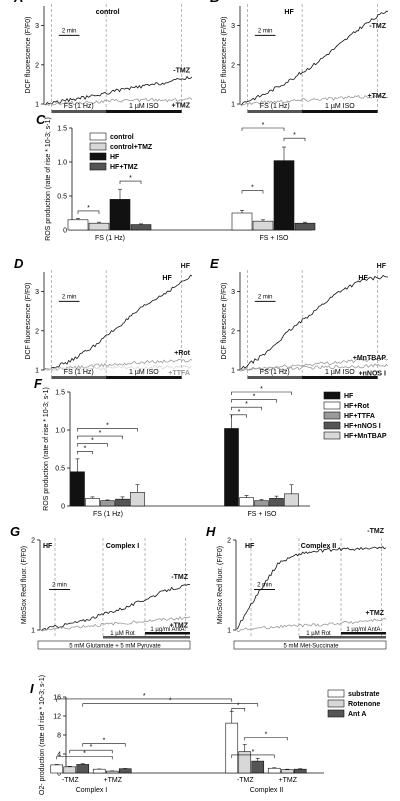  Describe the element at coordinates (310, 645) in the screenshot. I see `substrate-box` at that location.